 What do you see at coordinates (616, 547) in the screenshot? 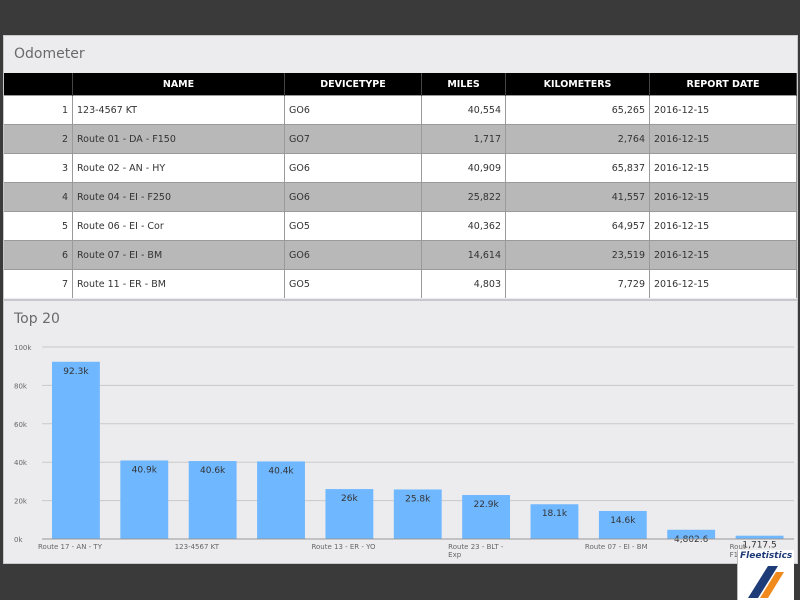
I see `x-tick-label: Route 07 - EI - BM` at bounding box center [616, 547].